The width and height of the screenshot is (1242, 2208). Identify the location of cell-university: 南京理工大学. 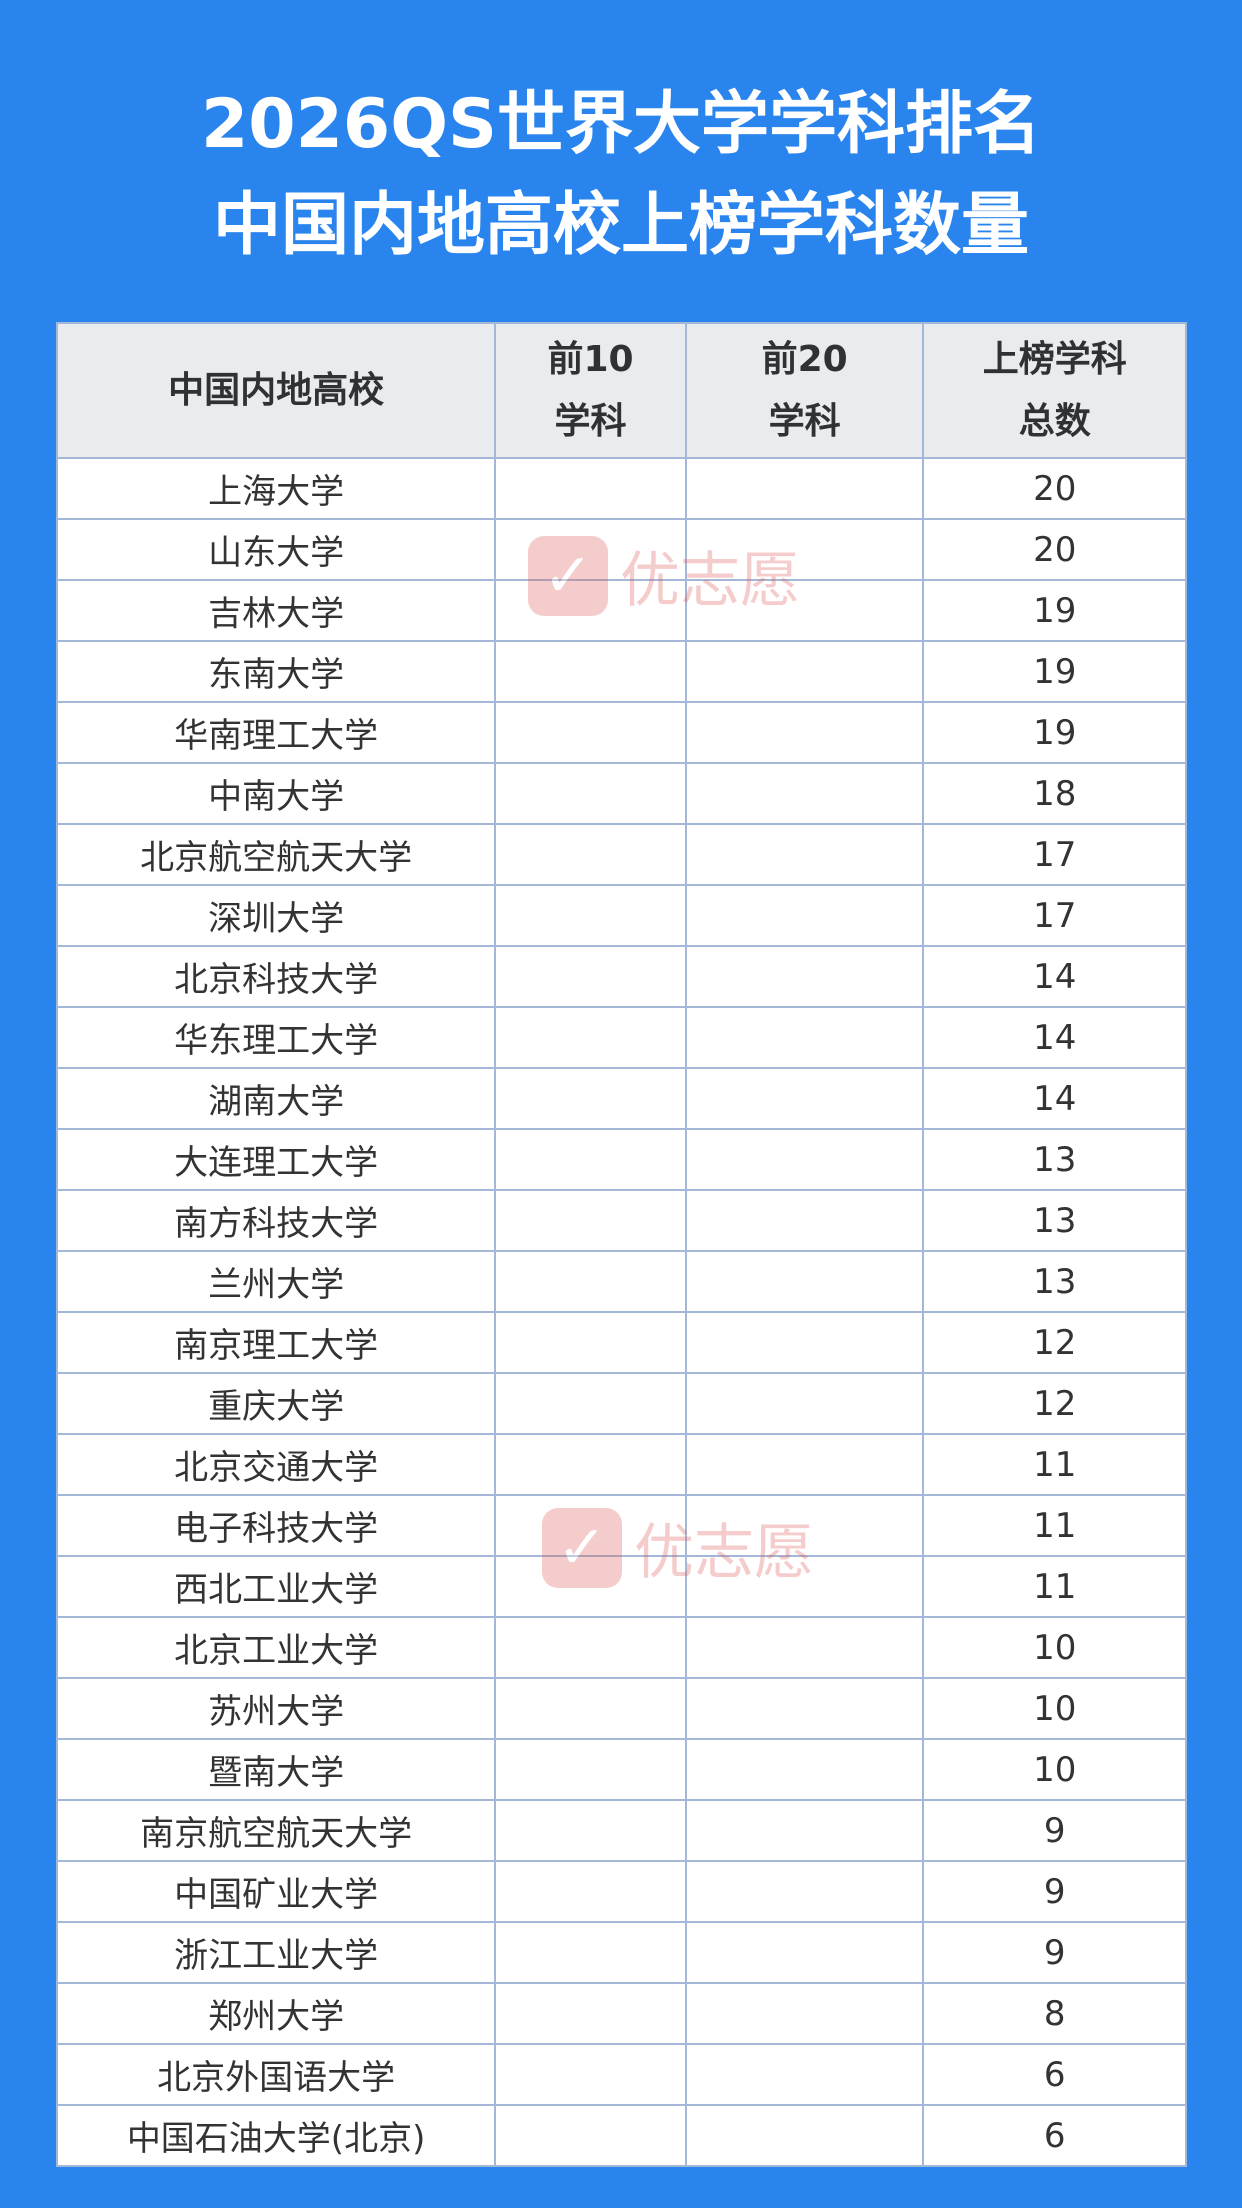
(276, 1342).